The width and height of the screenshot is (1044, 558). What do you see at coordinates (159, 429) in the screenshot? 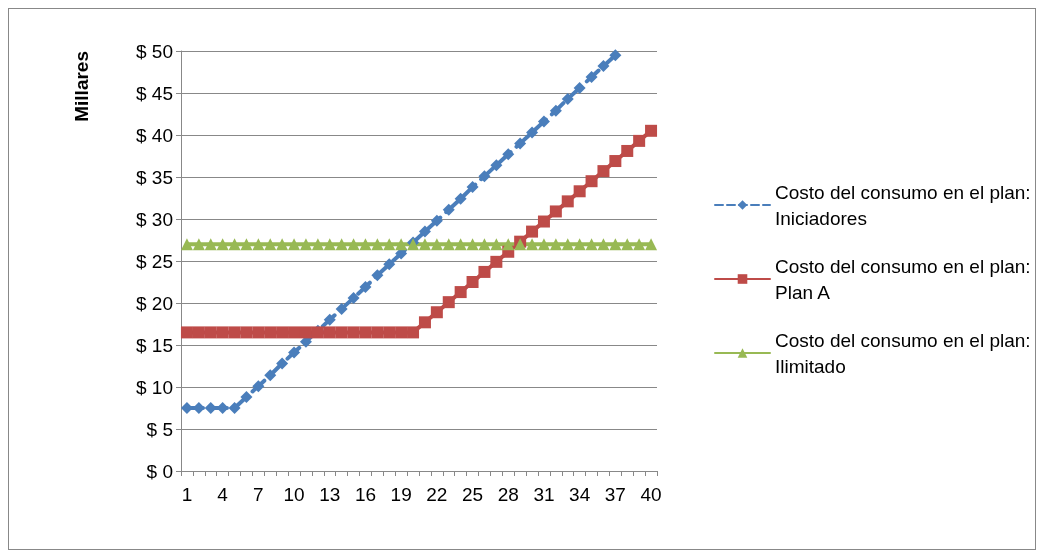
I see `y-tick-label: $ 5` at bounding box center [159, 429].